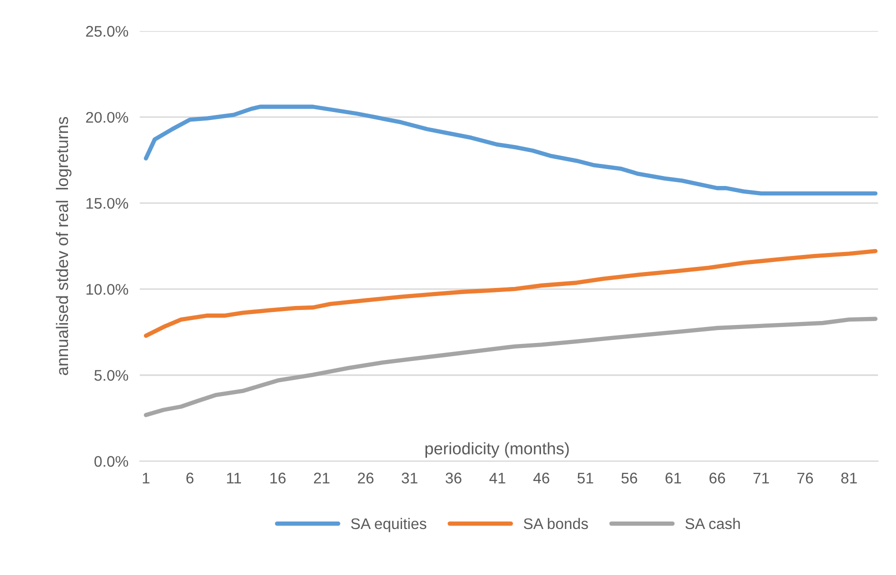 This screenshot has height=575, width=896. What do you see at coordinates (629, 478) in the screenshot?
I see `x-tick-label: 56` at bounding box center [629, 478].